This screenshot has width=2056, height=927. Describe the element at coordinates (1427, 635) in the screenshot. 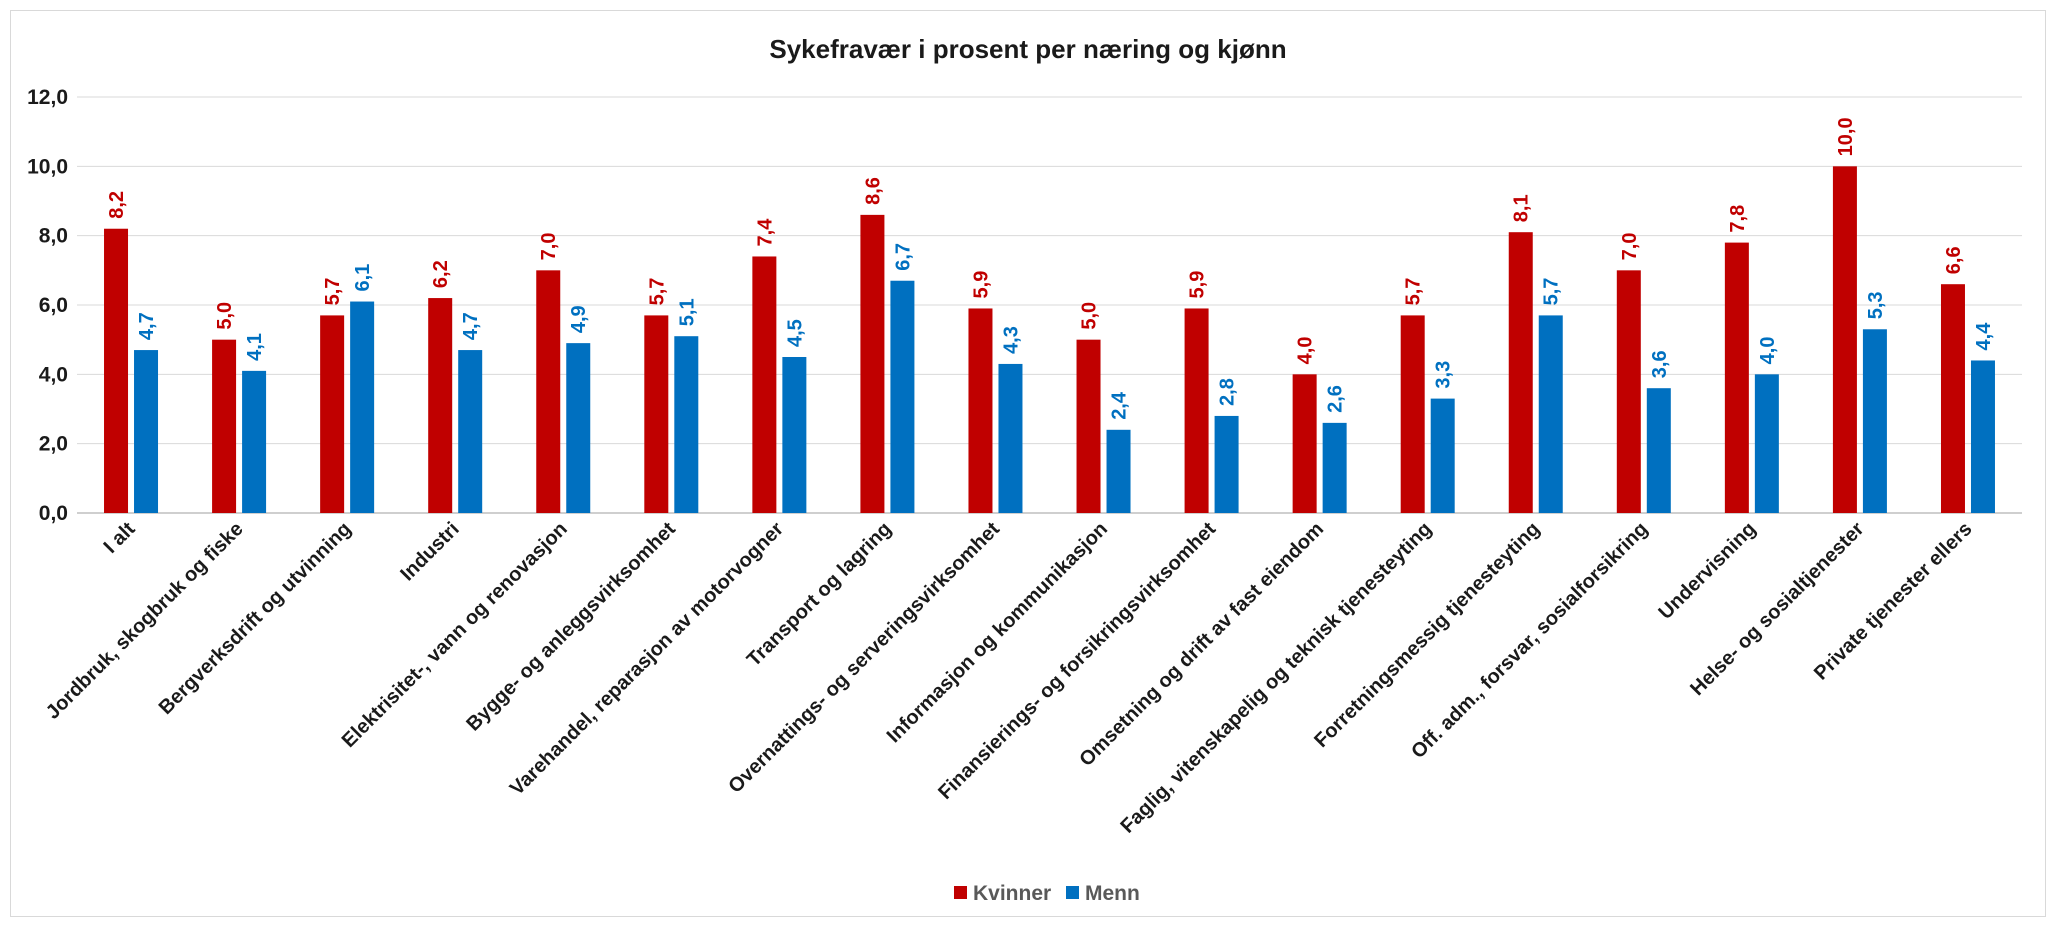

I see `x-tick-label: Forretningsmessig tjenesteyting` at that location.